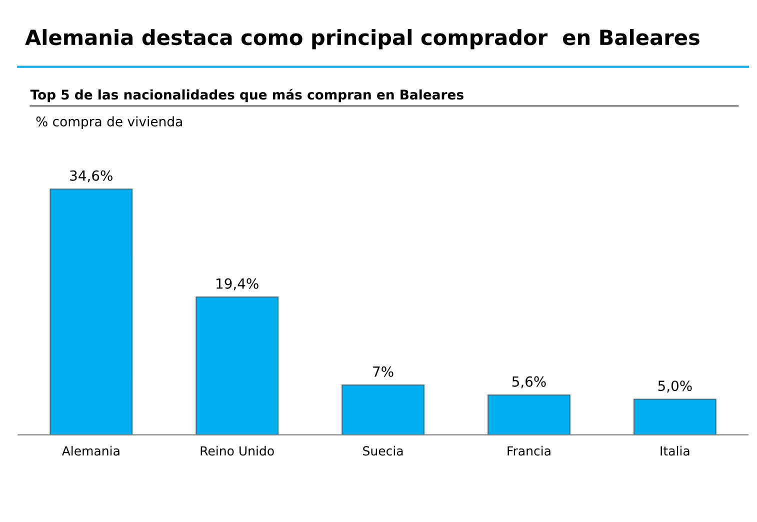 This screenshot has height=522, width=757. What do you see at coordinates (675, 451) in the screenshot?
I see `x-tick-label: Italia` at bounding box center [675, 451].